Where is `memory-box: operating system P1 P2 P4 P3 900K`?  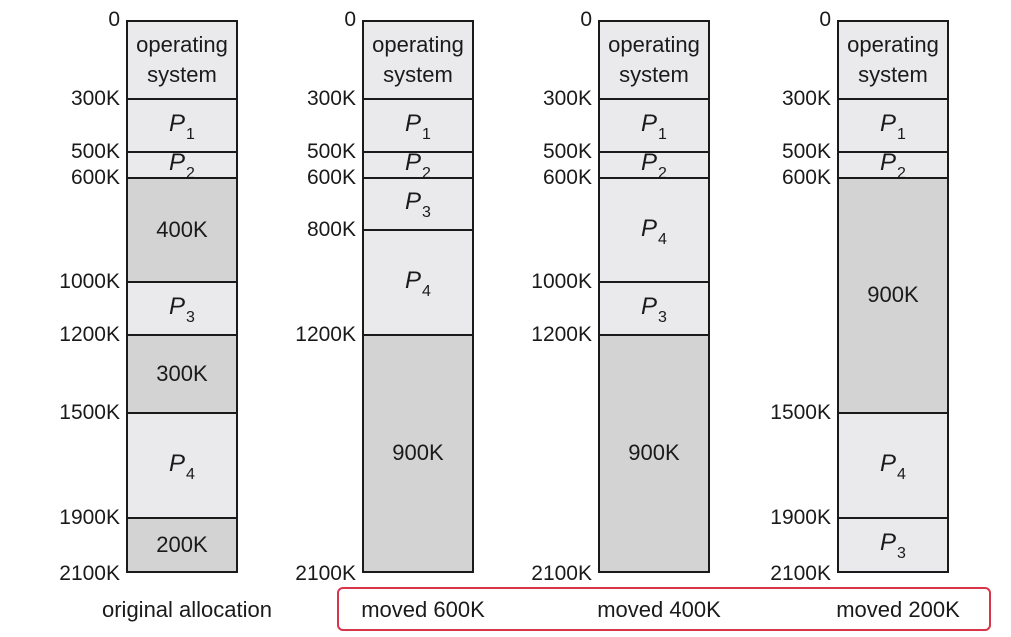 memory-box: operating system P1 P2 P4 P3 900K is located at coordinates (654, 296).